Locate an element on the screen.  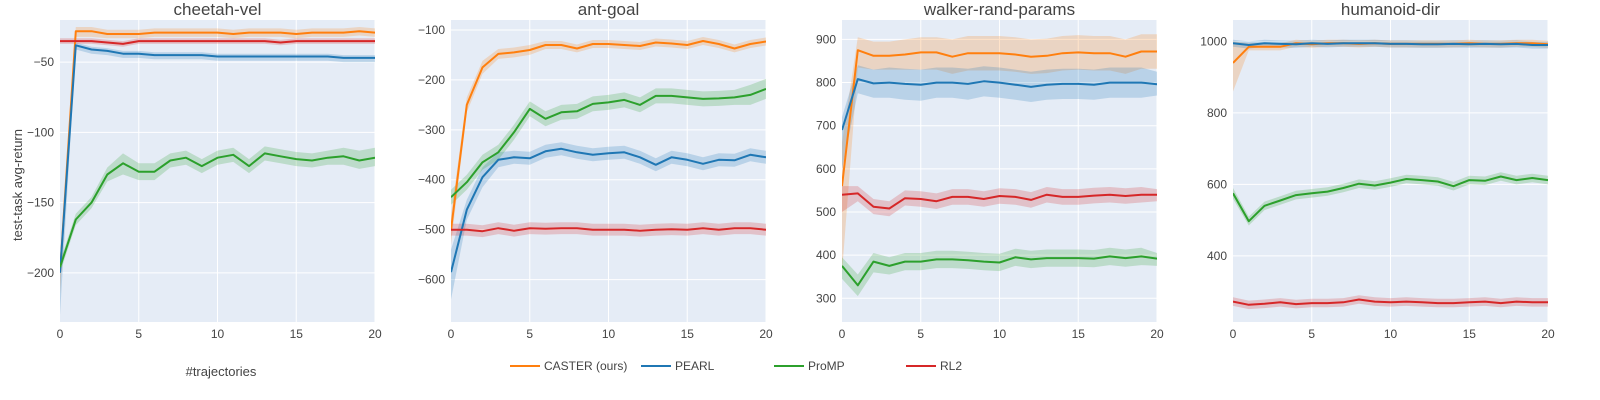
legend-item: CASTER (ours) is located at coordinates (568, 366).